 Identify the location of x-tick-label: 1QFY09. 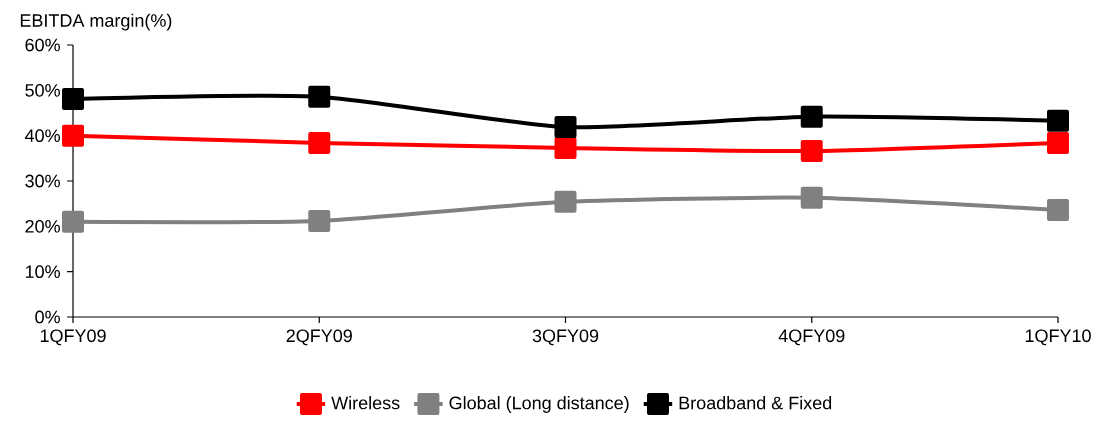
(73, 337).